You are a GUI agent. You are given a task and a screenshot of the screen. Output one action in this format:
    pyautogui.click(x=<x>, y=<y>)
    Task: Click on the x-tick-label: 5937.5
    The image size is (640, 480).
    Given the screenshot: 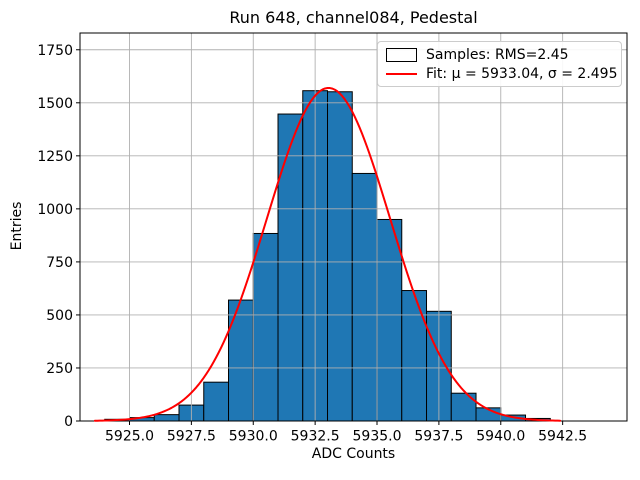 What is the action you would take?
    pyautogui.click(x=438, y=437)
    